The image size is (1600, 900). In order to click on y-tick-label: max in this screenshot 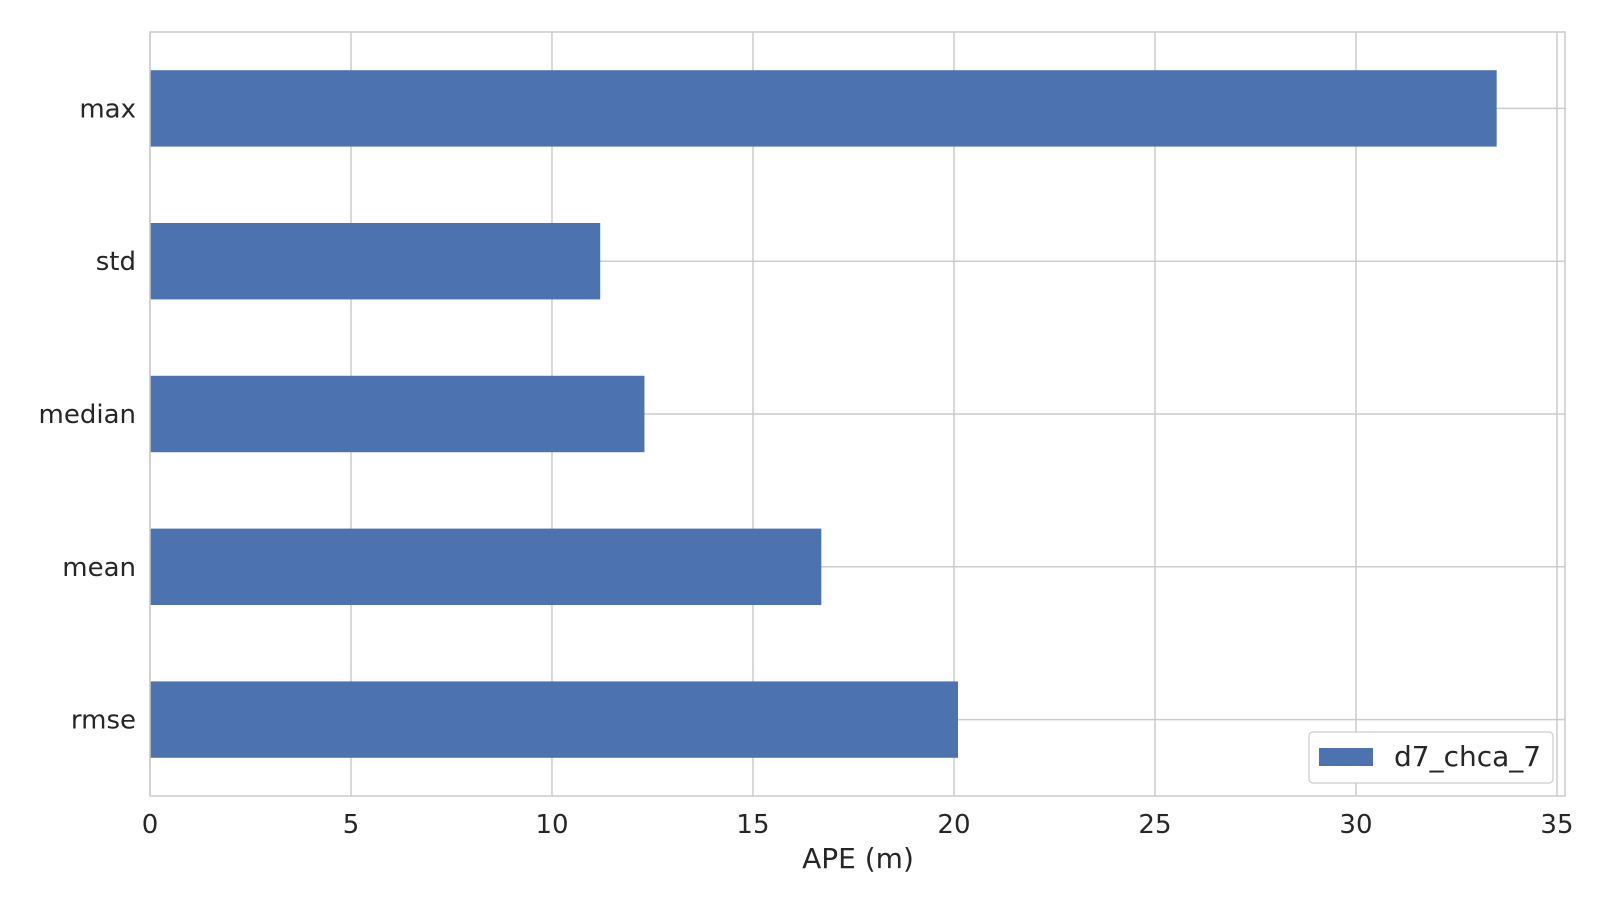, I will do `click(107, 109)`.